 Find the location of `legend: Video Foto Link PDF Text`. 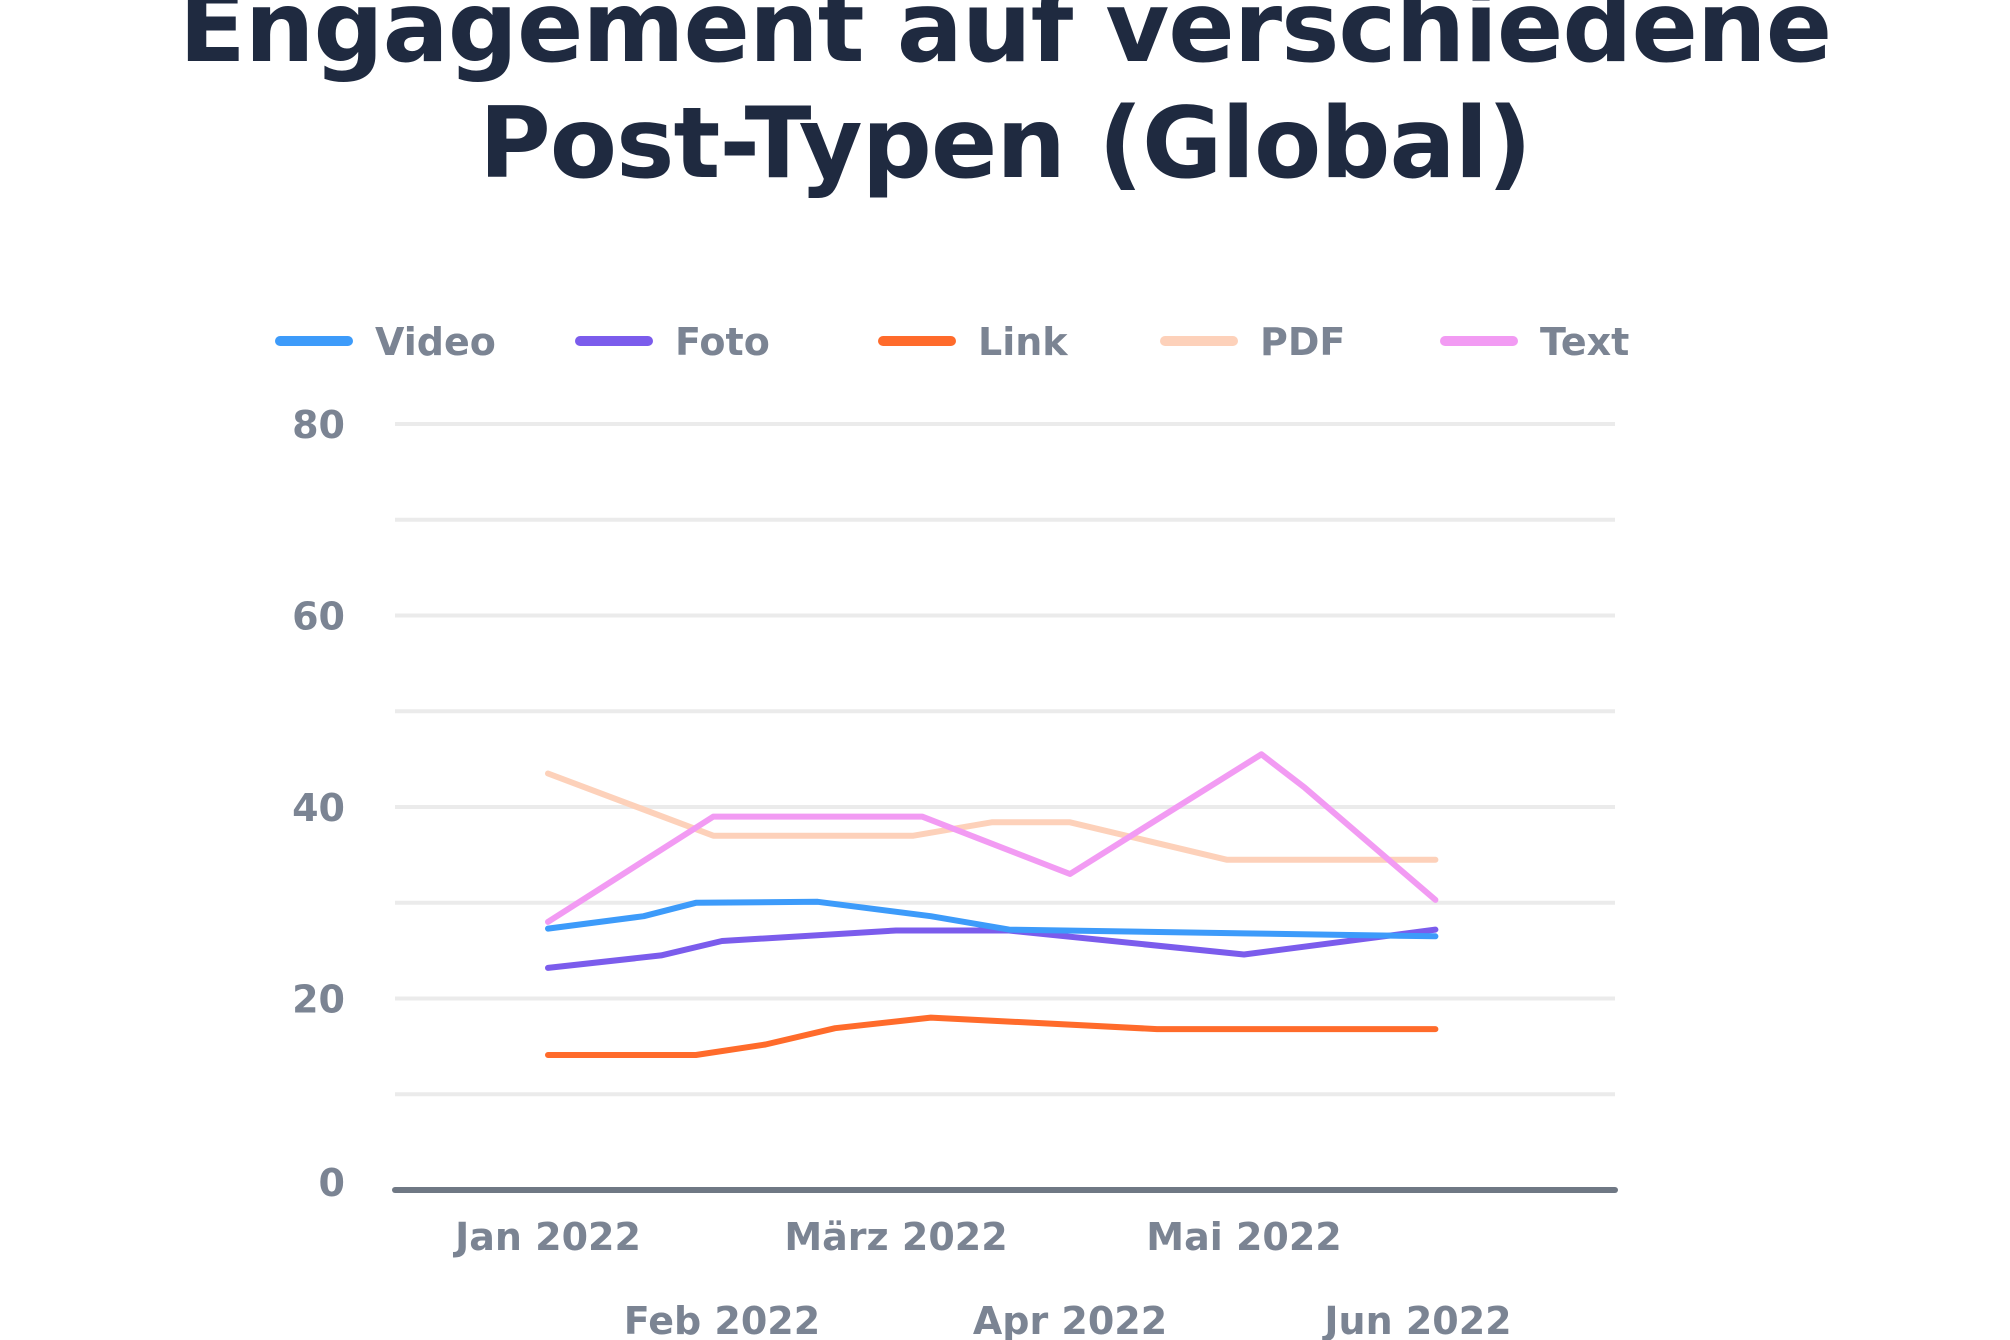

legend: Video Foto Link PDF Text is located at coordinates (952, 342).